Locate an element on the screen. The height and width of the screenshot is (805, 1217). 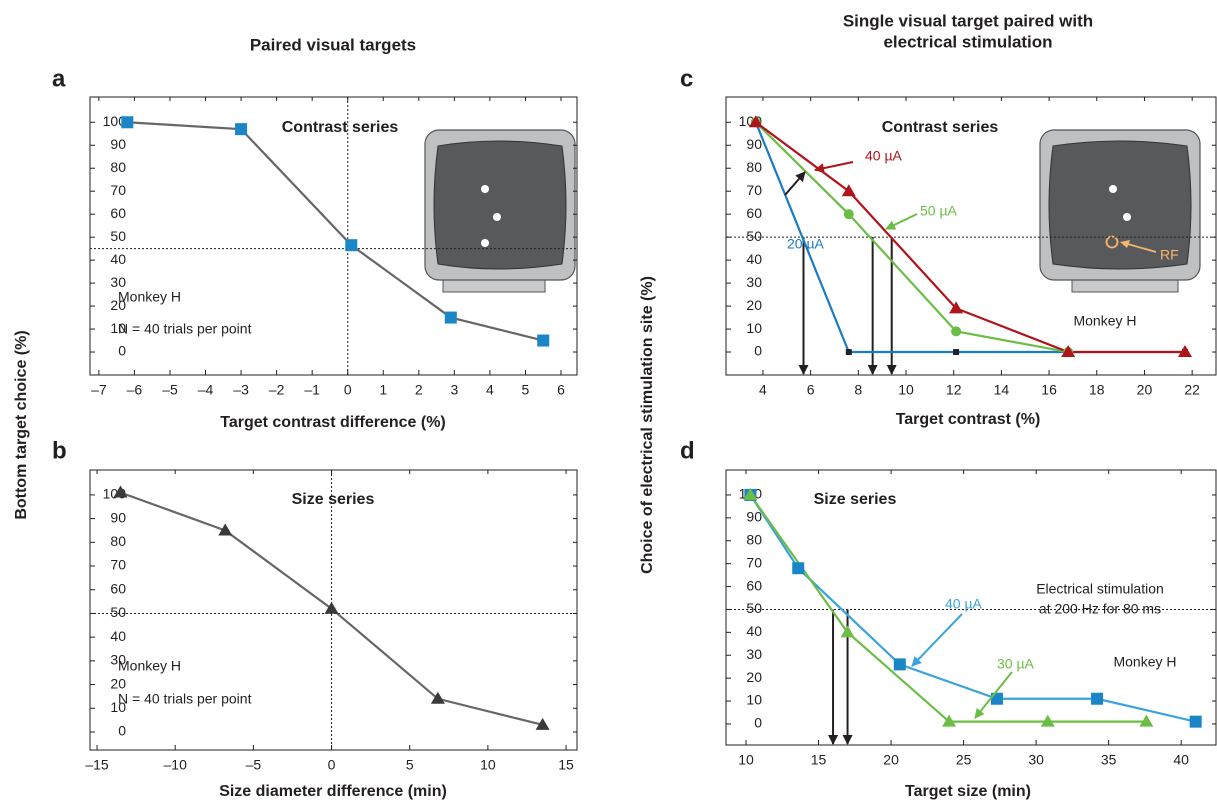
x-tick-label: 6 is located at coordinates (561, 390).